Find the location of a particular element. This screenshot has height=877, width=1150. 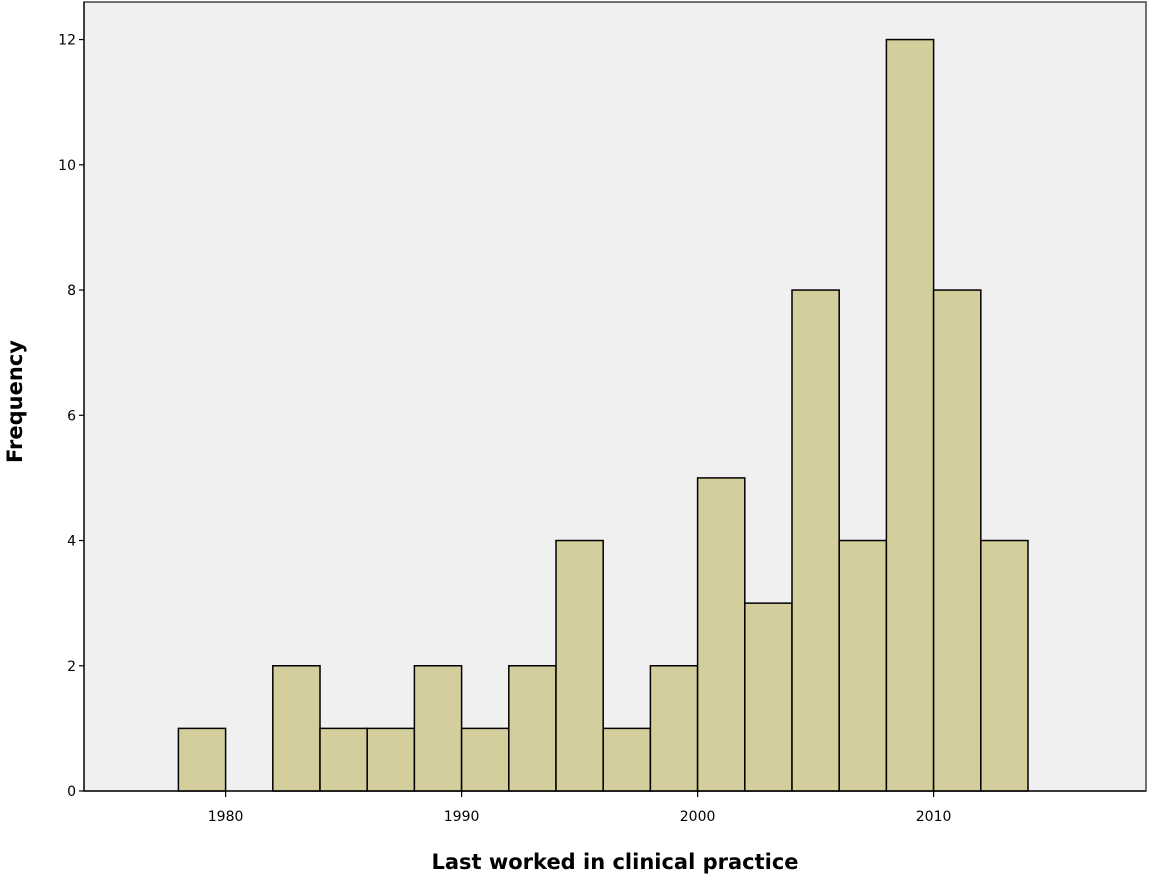

bar-2008-2010 is located at coordinates (910, 415).